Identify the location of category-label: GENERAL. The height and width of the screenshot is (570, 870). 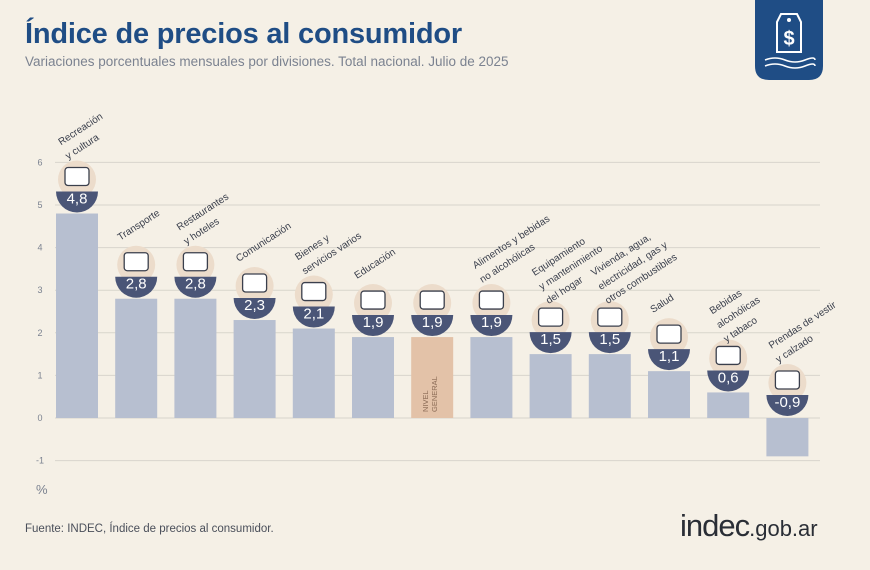
(434, 394).